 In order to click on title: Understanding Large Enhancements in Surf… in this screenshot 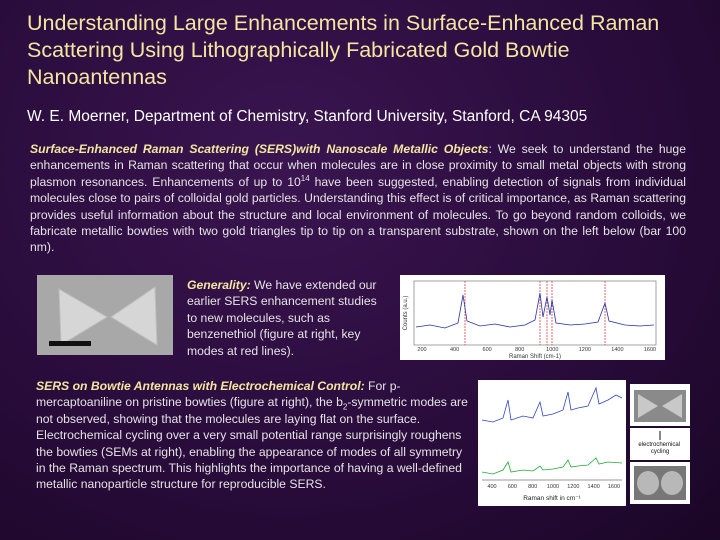, I will do `click(343, 50)`.